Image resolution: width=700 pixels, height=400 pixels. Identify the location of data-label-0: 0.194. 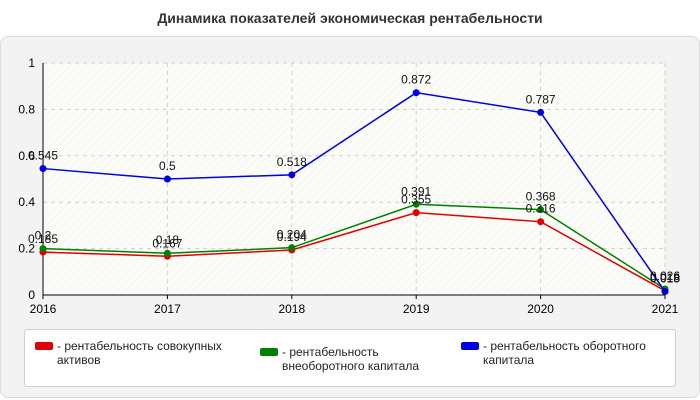
(292, 237).